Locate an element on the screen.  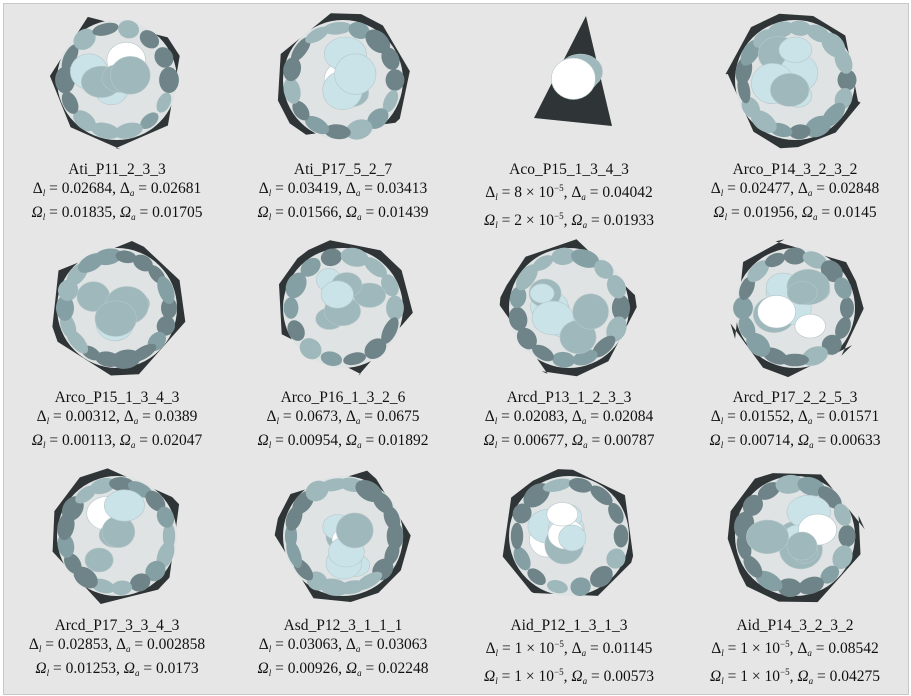
panel-name: Arco_P15_1_3_4_3 is located at coordinates (117, 397).